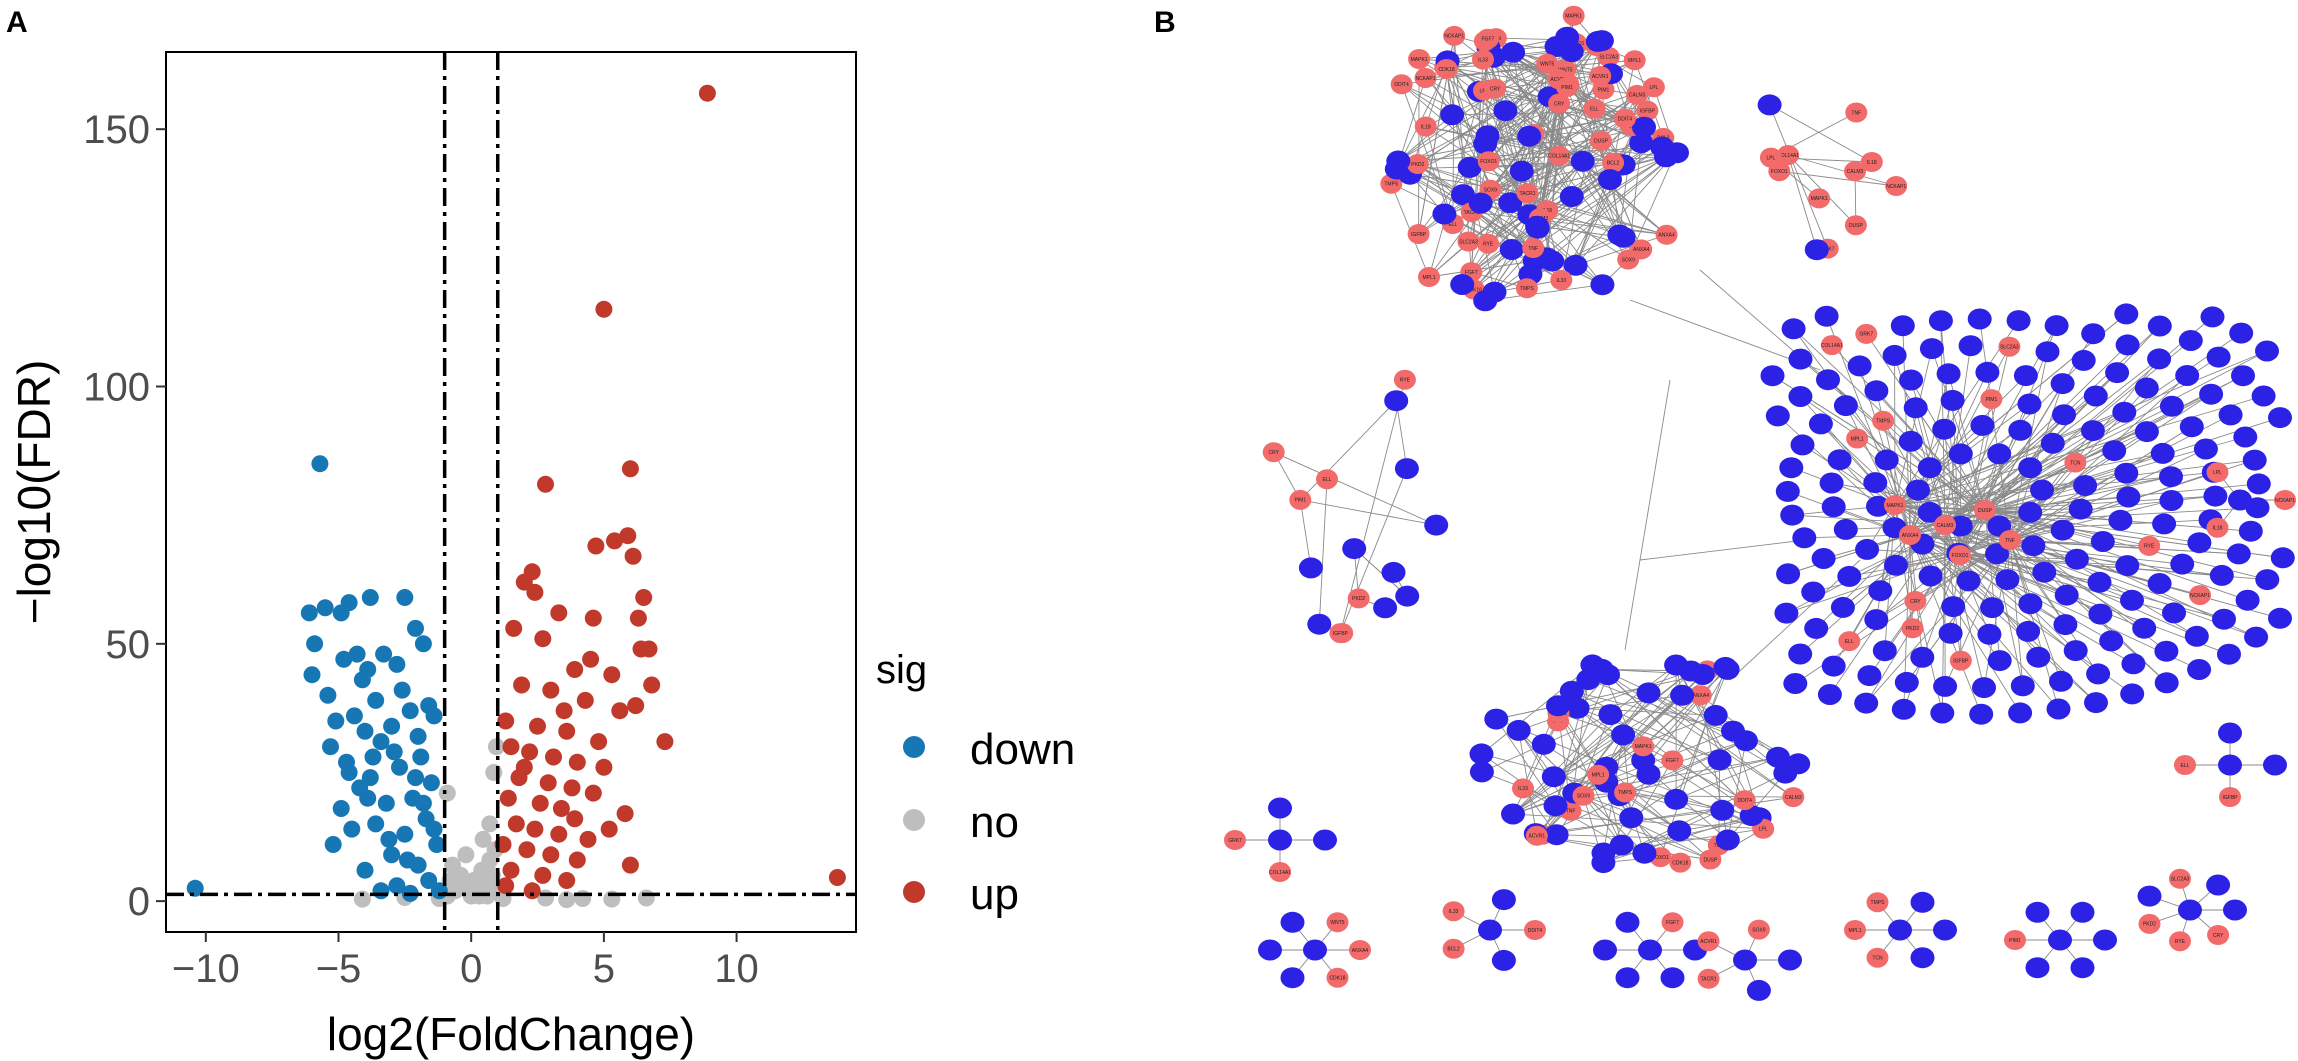  I want to click on svg-text: TCN, so click(1877, 959).